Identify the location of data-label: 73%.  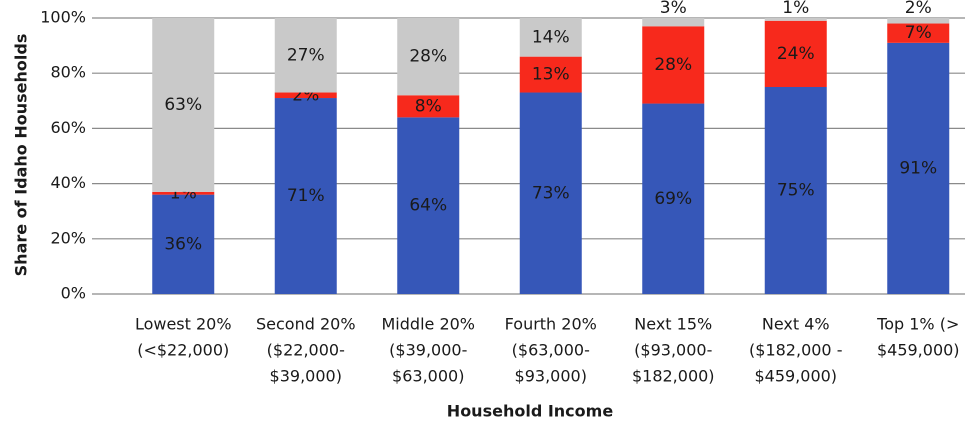
(551, 193).